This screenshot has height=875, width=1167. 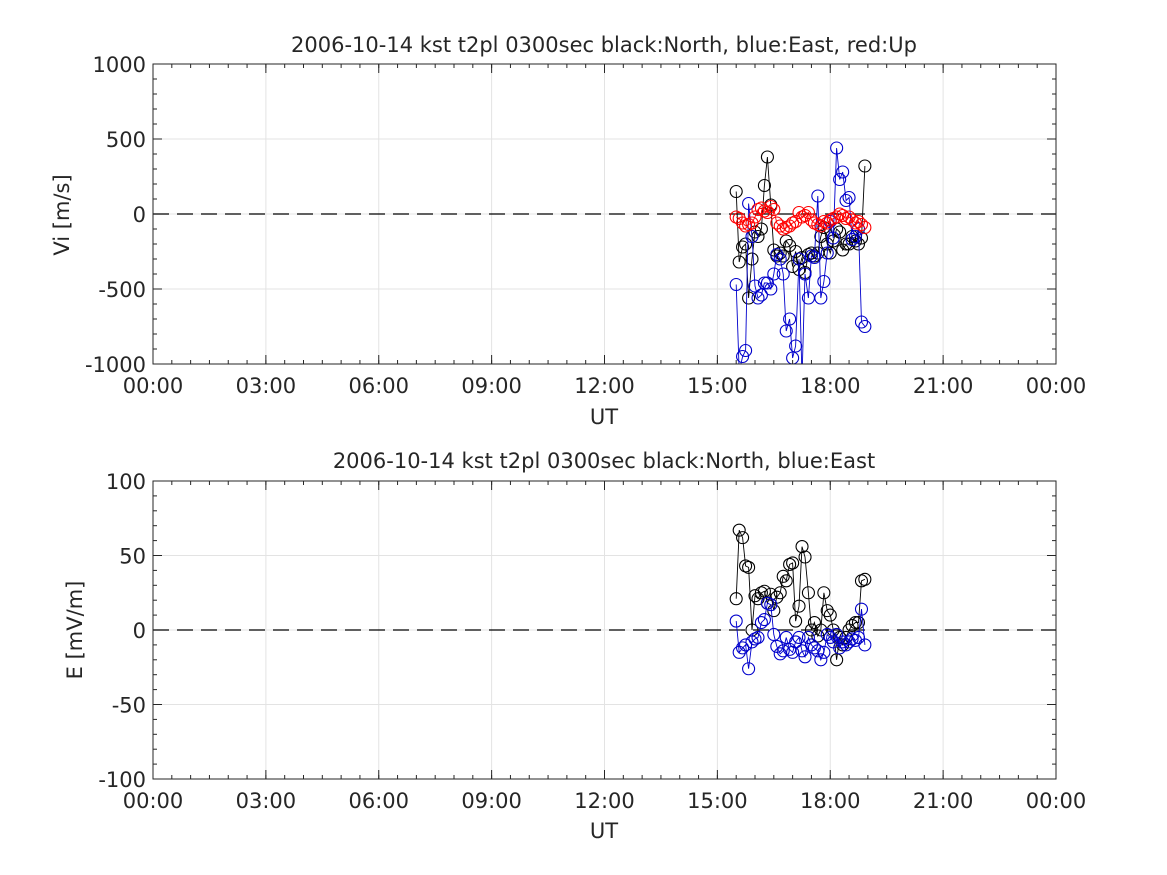 I want to click on velocity-x-tick-label: 15:00, so click(x=717, y=386).